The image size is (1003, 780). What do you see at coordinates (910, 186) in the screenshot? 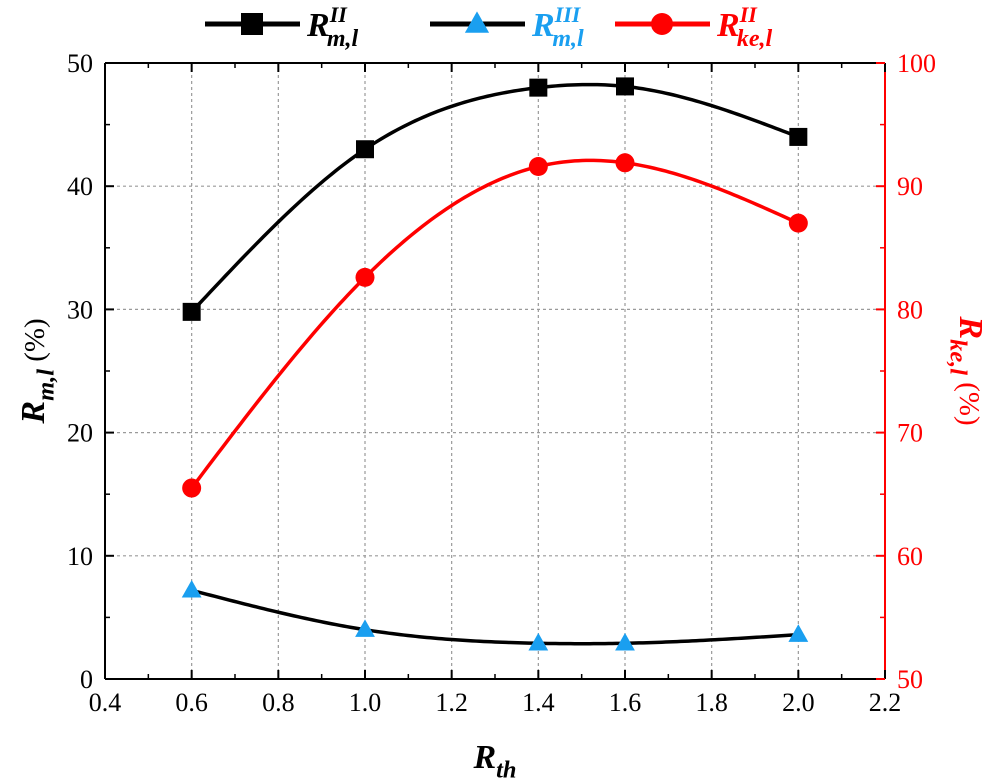
I see `y-right-tick-label: 90` at bounding box center [910, 186].